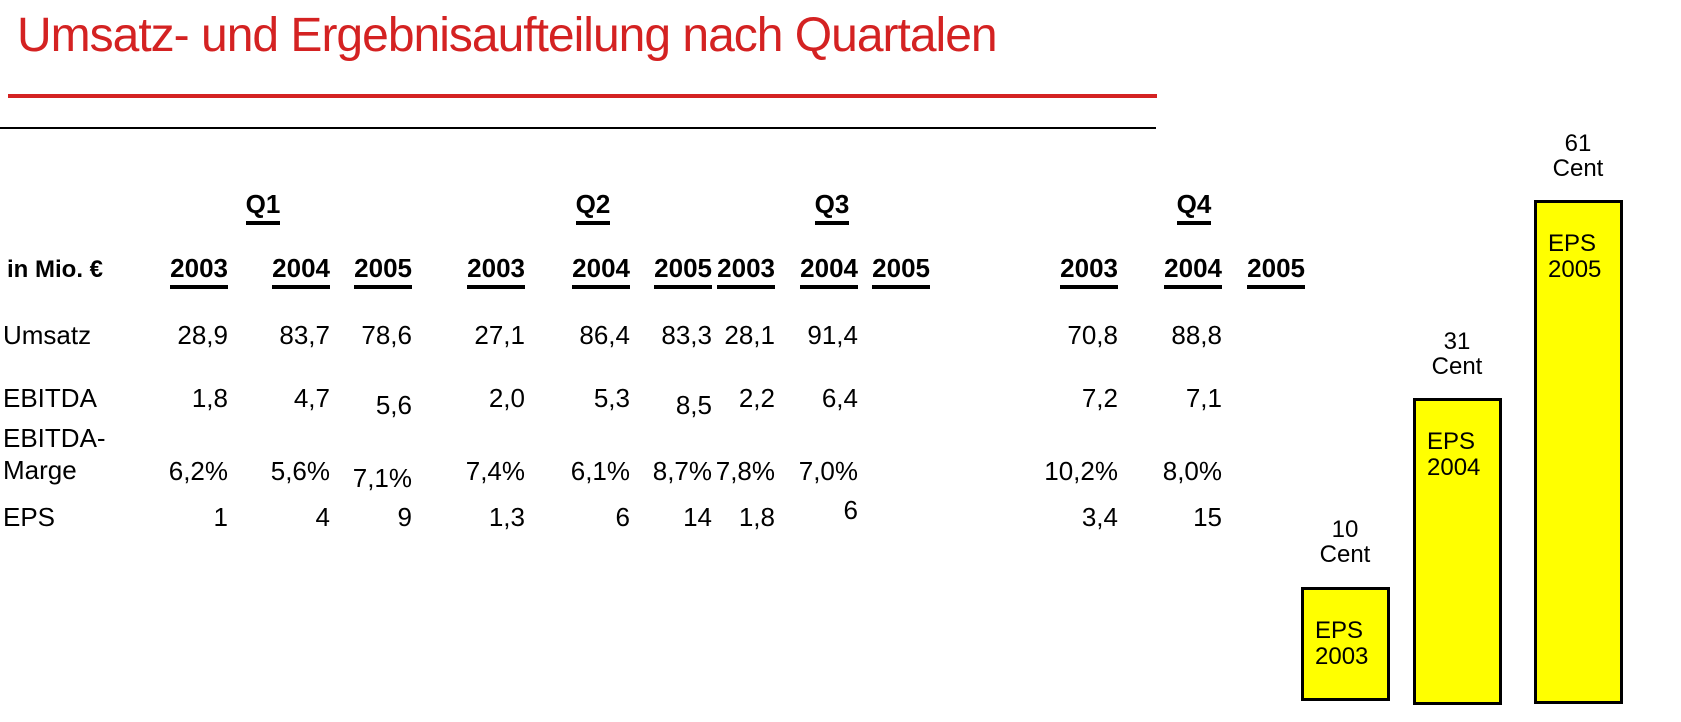 The height and width of the screenshot is (722, 1681). I want to click on quarter-header-q2-text: Q2, so click(593, 207).